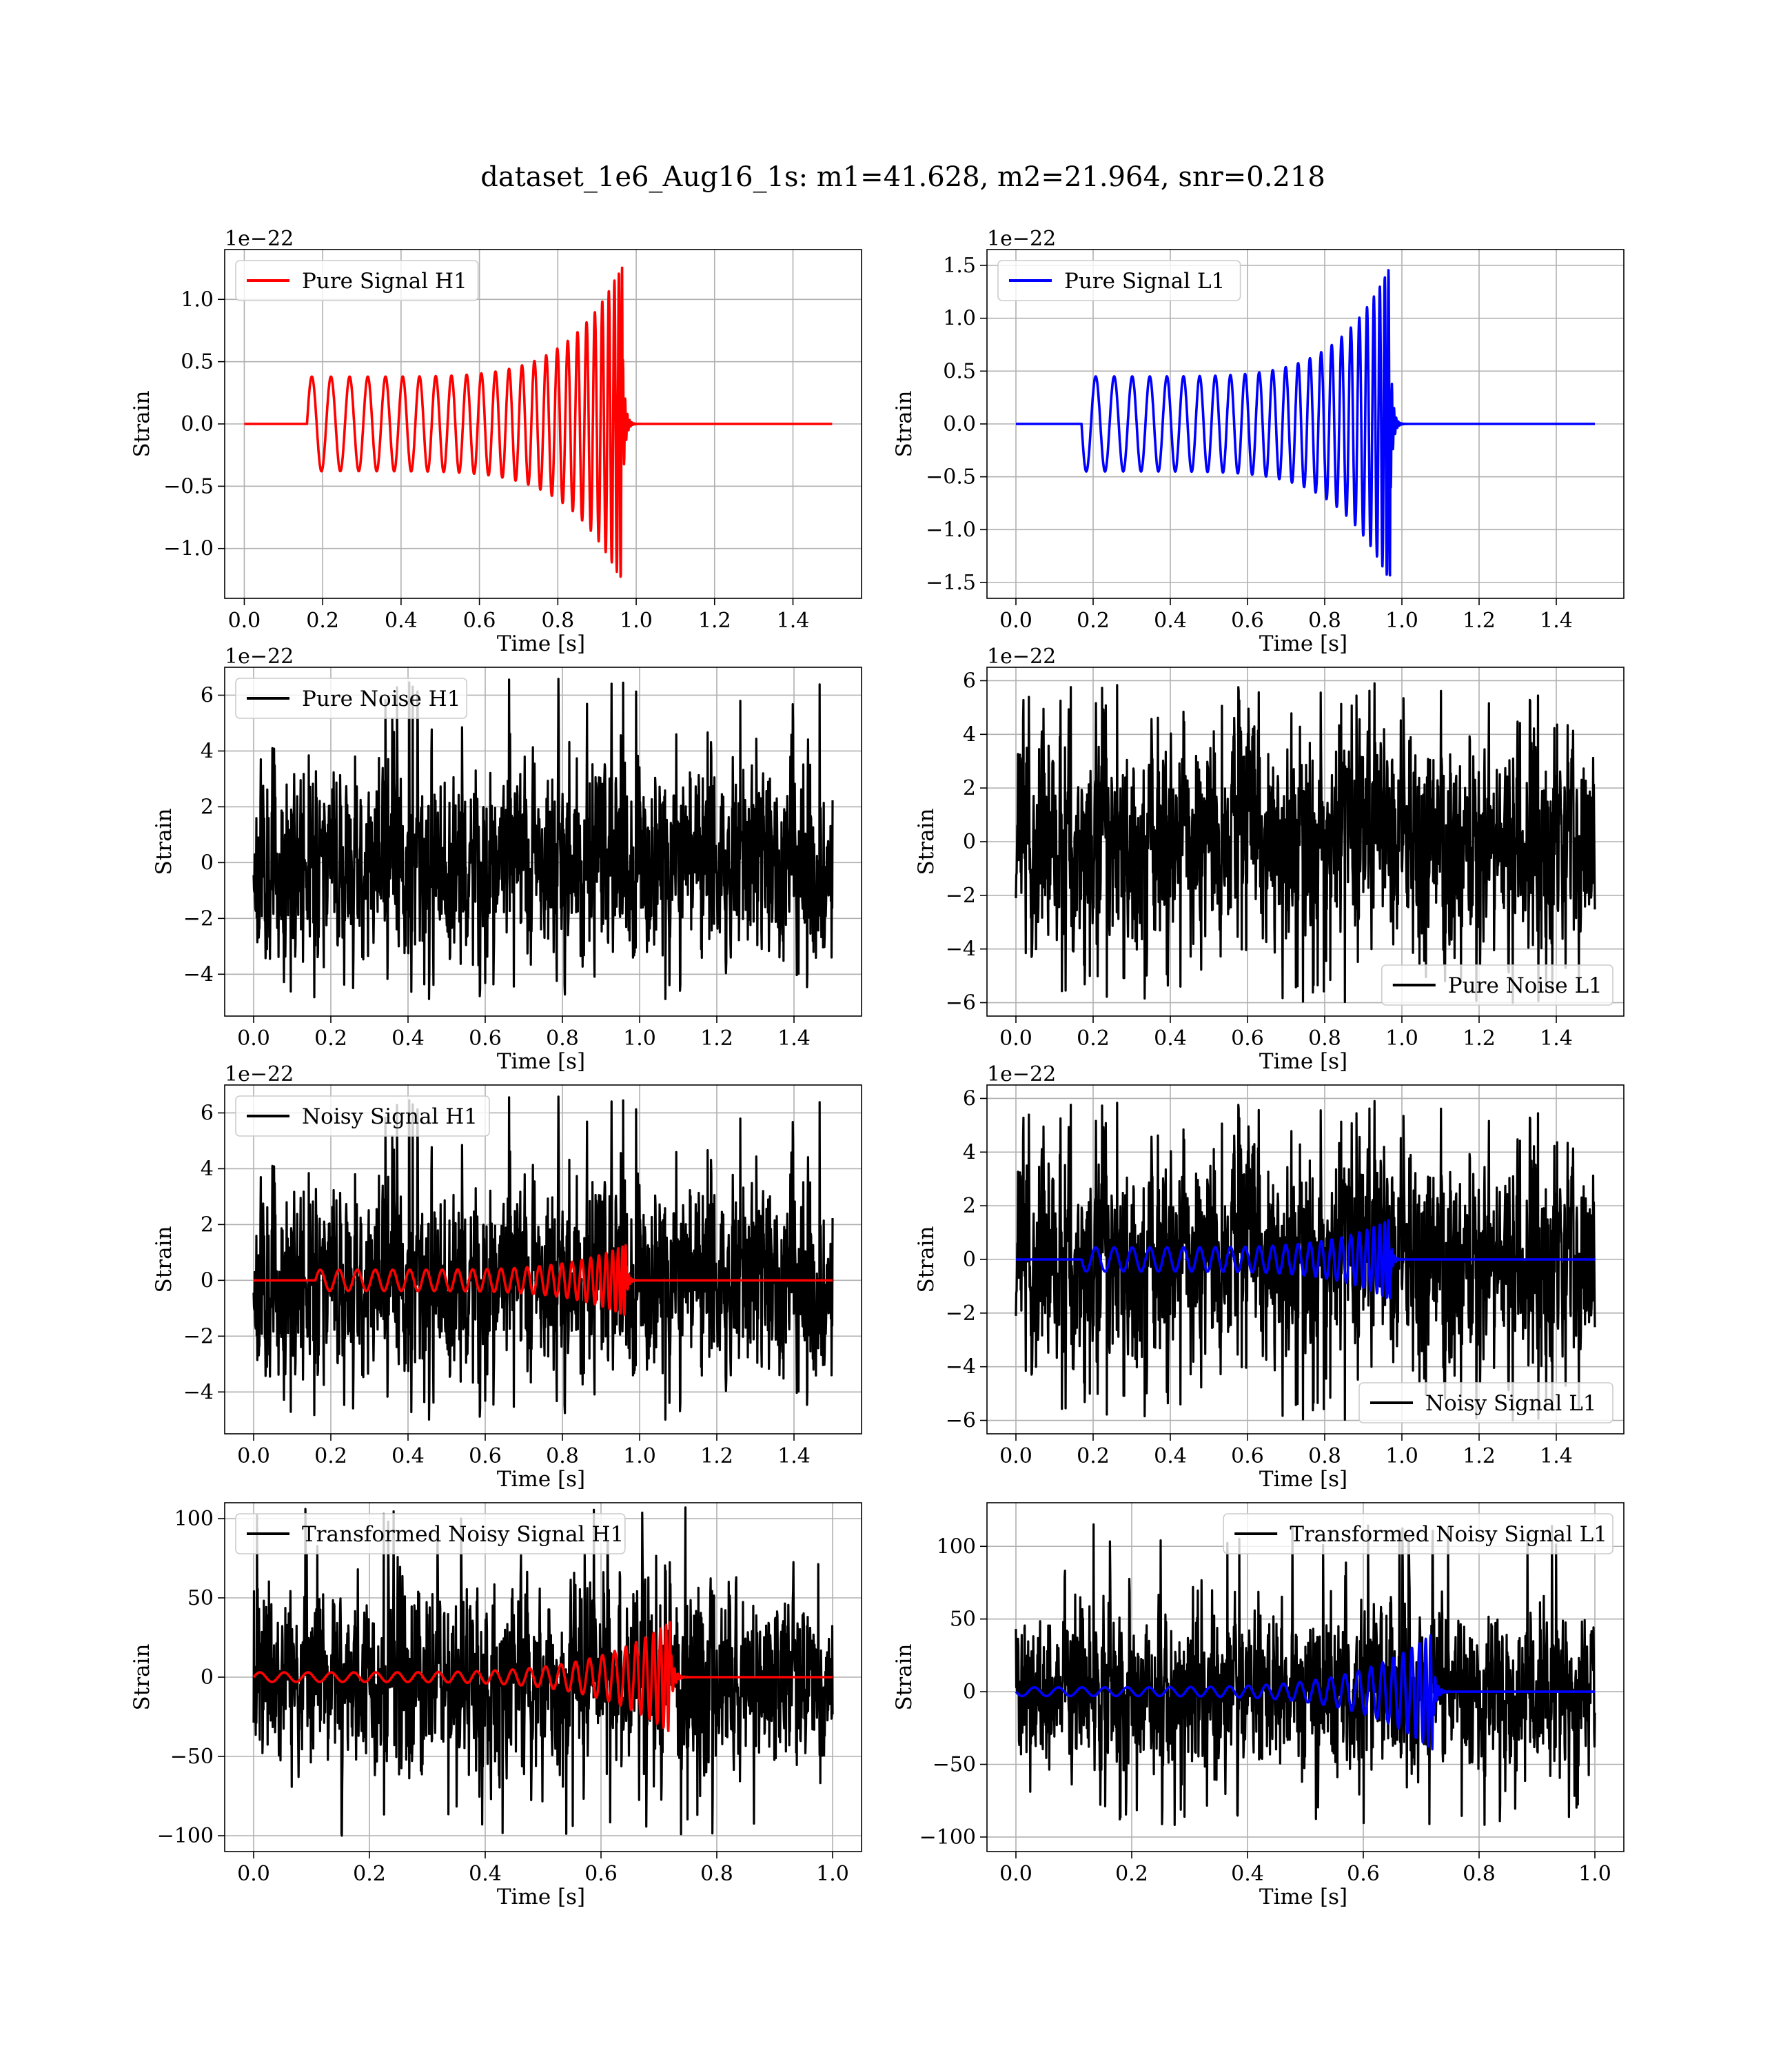 This screenshot has width=1792, height=2068. I want to click on legend-label: Transformed Noisy Signal L1, so click(1448, 1534).